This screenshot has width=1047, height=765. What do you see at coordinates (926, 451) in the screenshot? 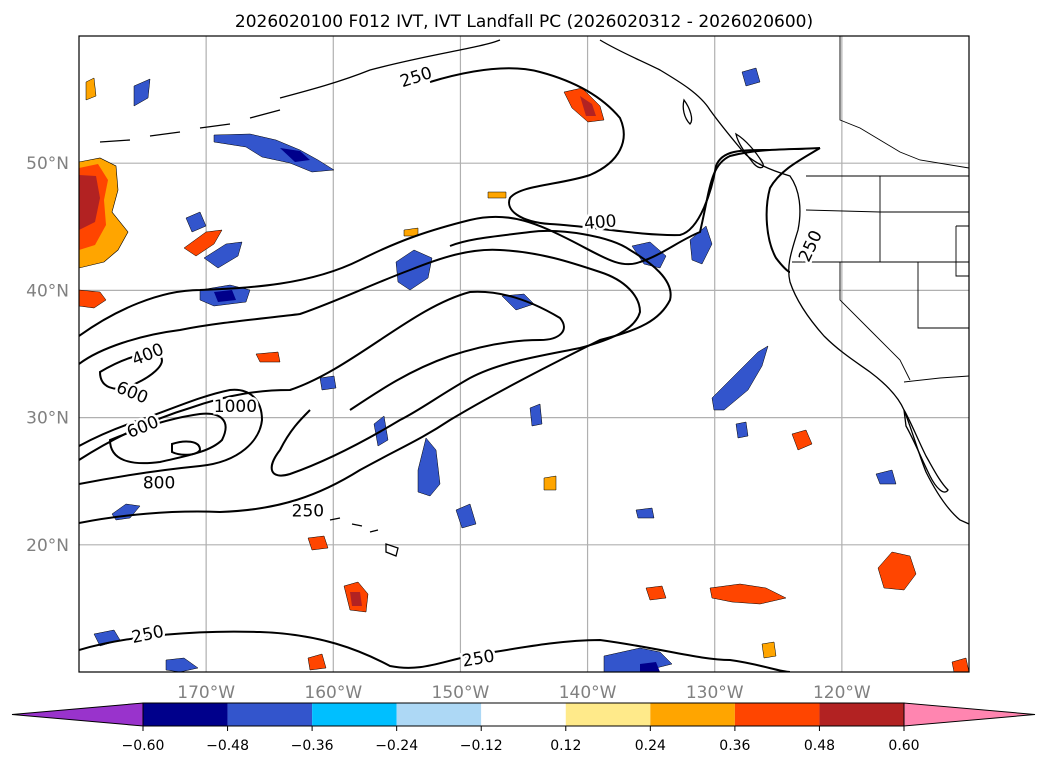
I see `coast-baja` at bounding box center [926, 451].